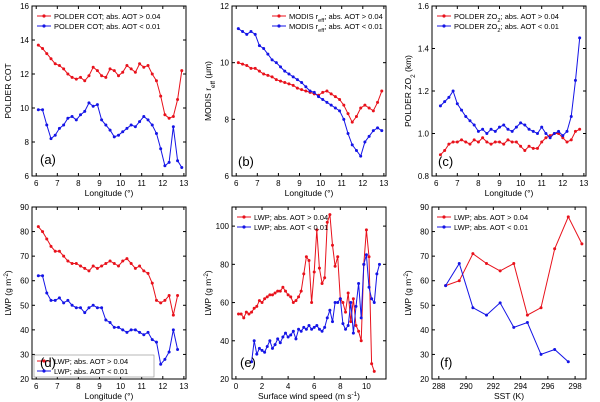 This screenshot has height=402, width=600. What do you see at coordinates (8, 293) in the screenshot?
I see `y-axis-label: LWP (g m-2)` at bounding box center [8, 293].